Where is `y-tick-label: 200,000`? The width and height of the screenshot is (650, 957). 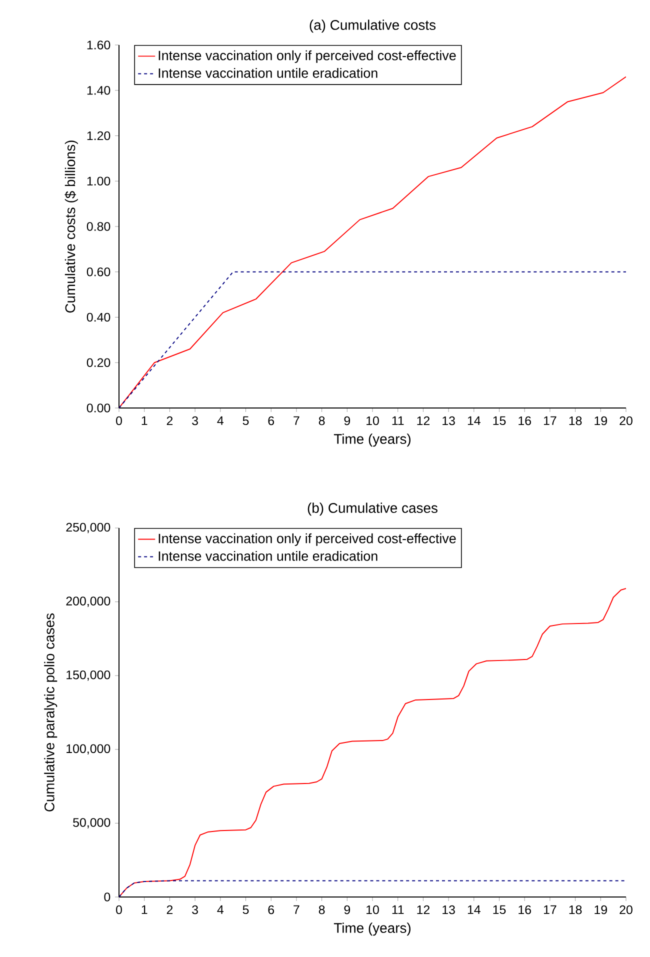 y-tick-label: 200,000 is located at coordinates (88, 601).